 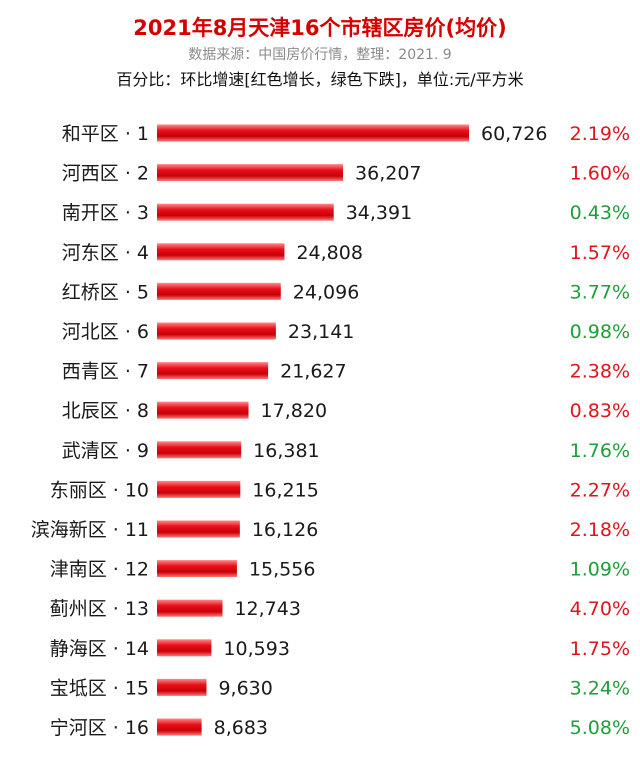 I want to click on change-label: 0.98%, so click(x=600, y=332).